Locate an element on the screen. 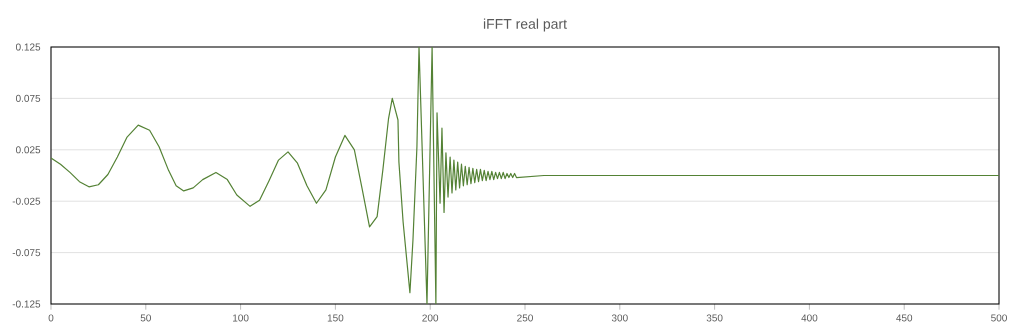 The image size is (1015, 336). y-tick-label: 0.025 is located at coordinates (28, 150).